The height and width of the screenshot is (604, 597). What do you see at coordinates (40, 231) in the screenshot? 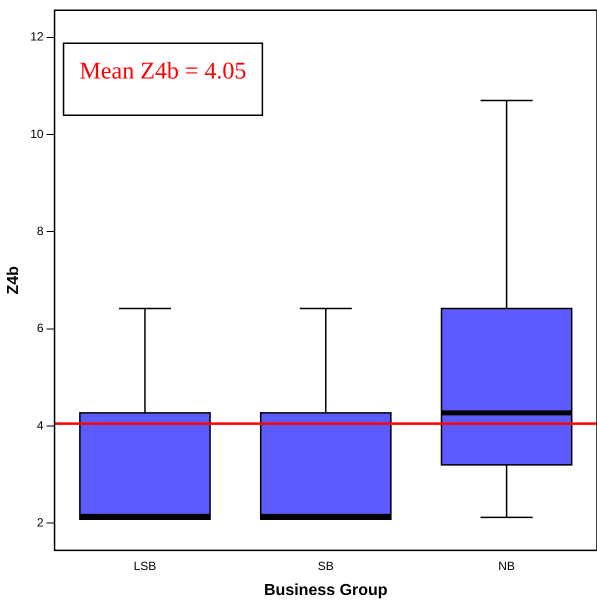
I see `y-tick-label: 8` at bounding box center [40, 231].